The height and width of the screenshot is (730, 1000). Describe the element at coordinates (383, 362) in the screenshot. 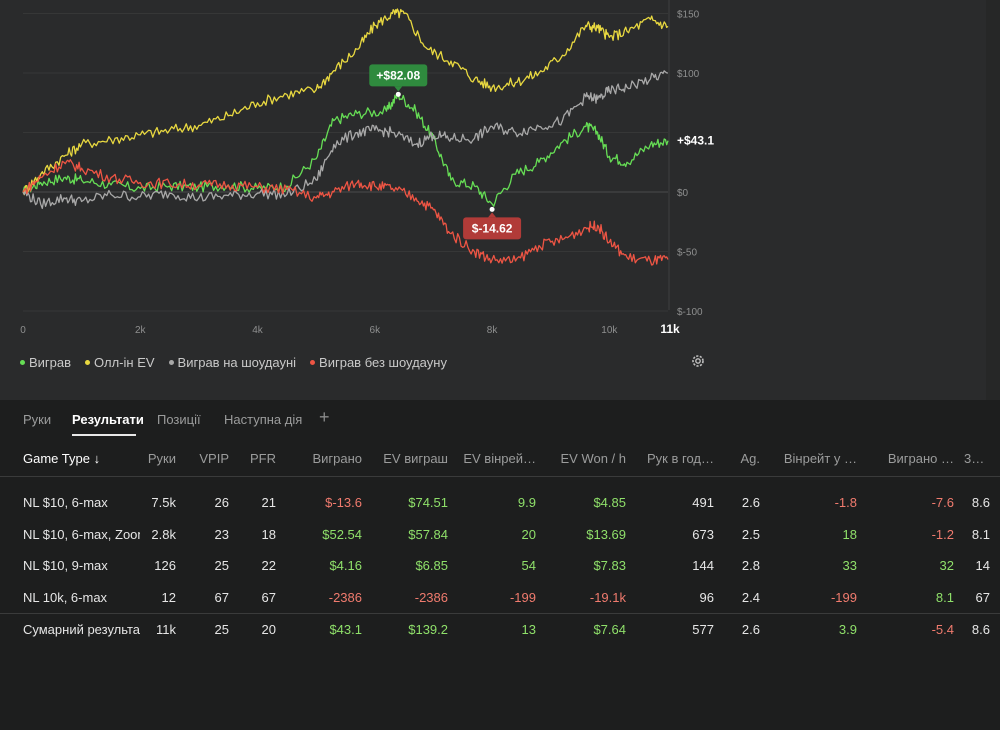

I see `legend-label: Виграв без шоудауну` at that location.